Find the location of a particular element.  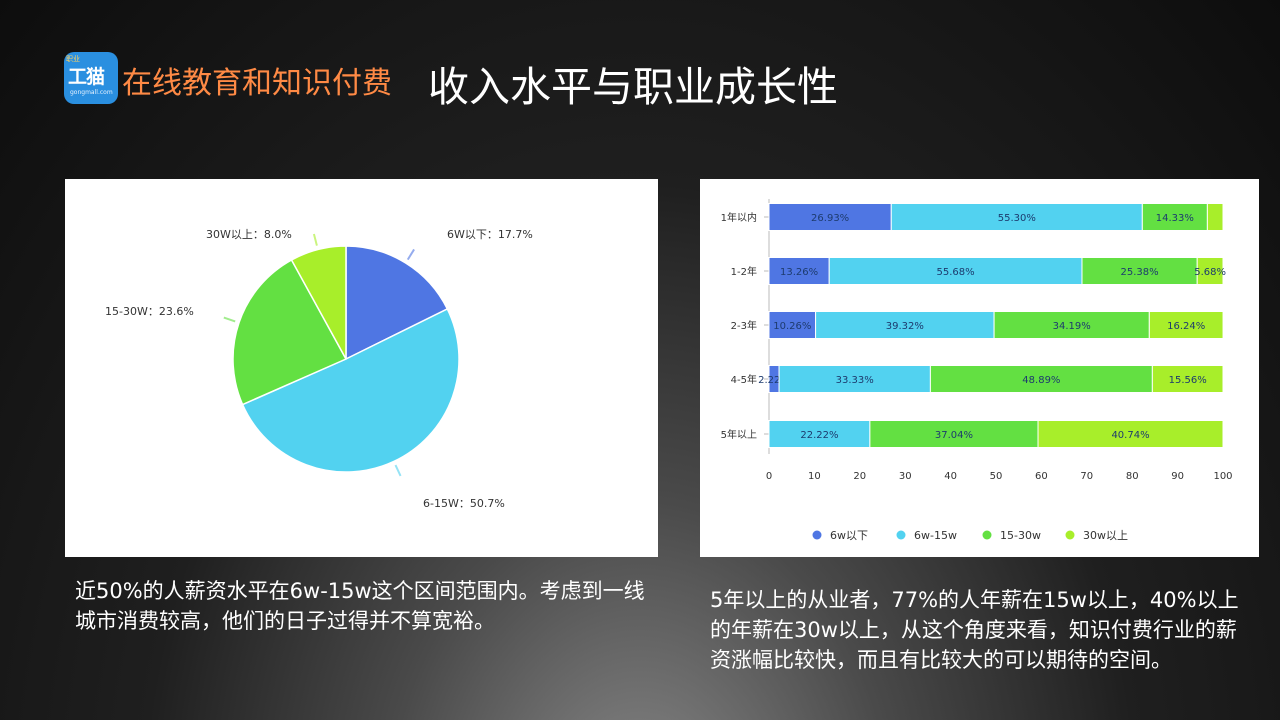

legend-label: 30w以上 is located at coordinates (1105, 535).